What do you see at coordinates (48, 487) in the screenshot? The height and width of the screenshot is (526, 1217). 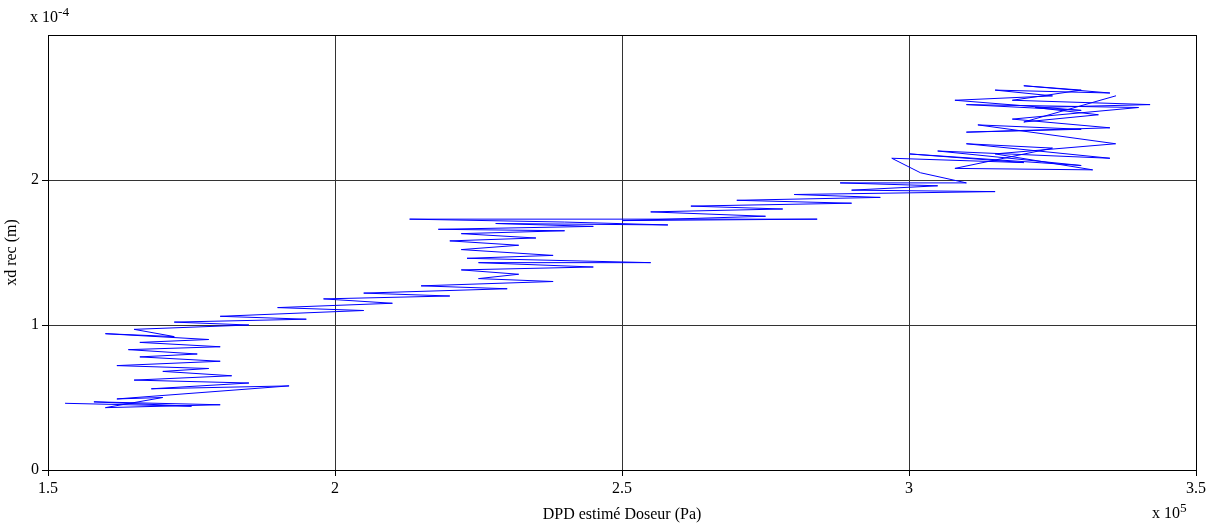 I see `x-tick-label: 1.5` at bounding box center [48, 487].